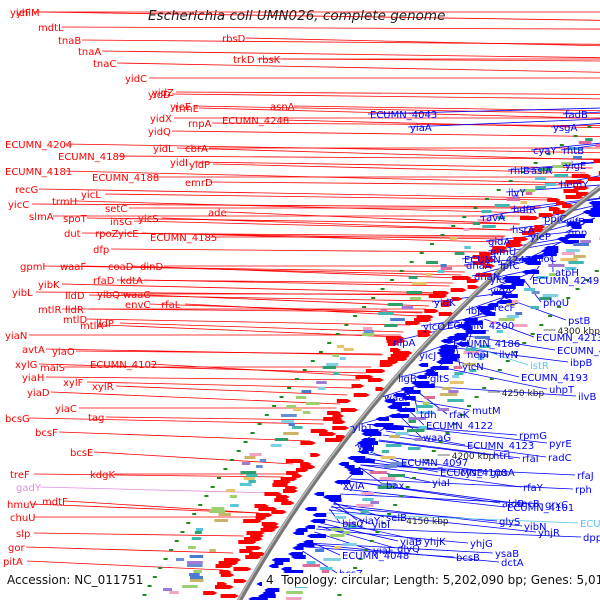  I want to click on gene-label-right: yibI, so click(381, 525).